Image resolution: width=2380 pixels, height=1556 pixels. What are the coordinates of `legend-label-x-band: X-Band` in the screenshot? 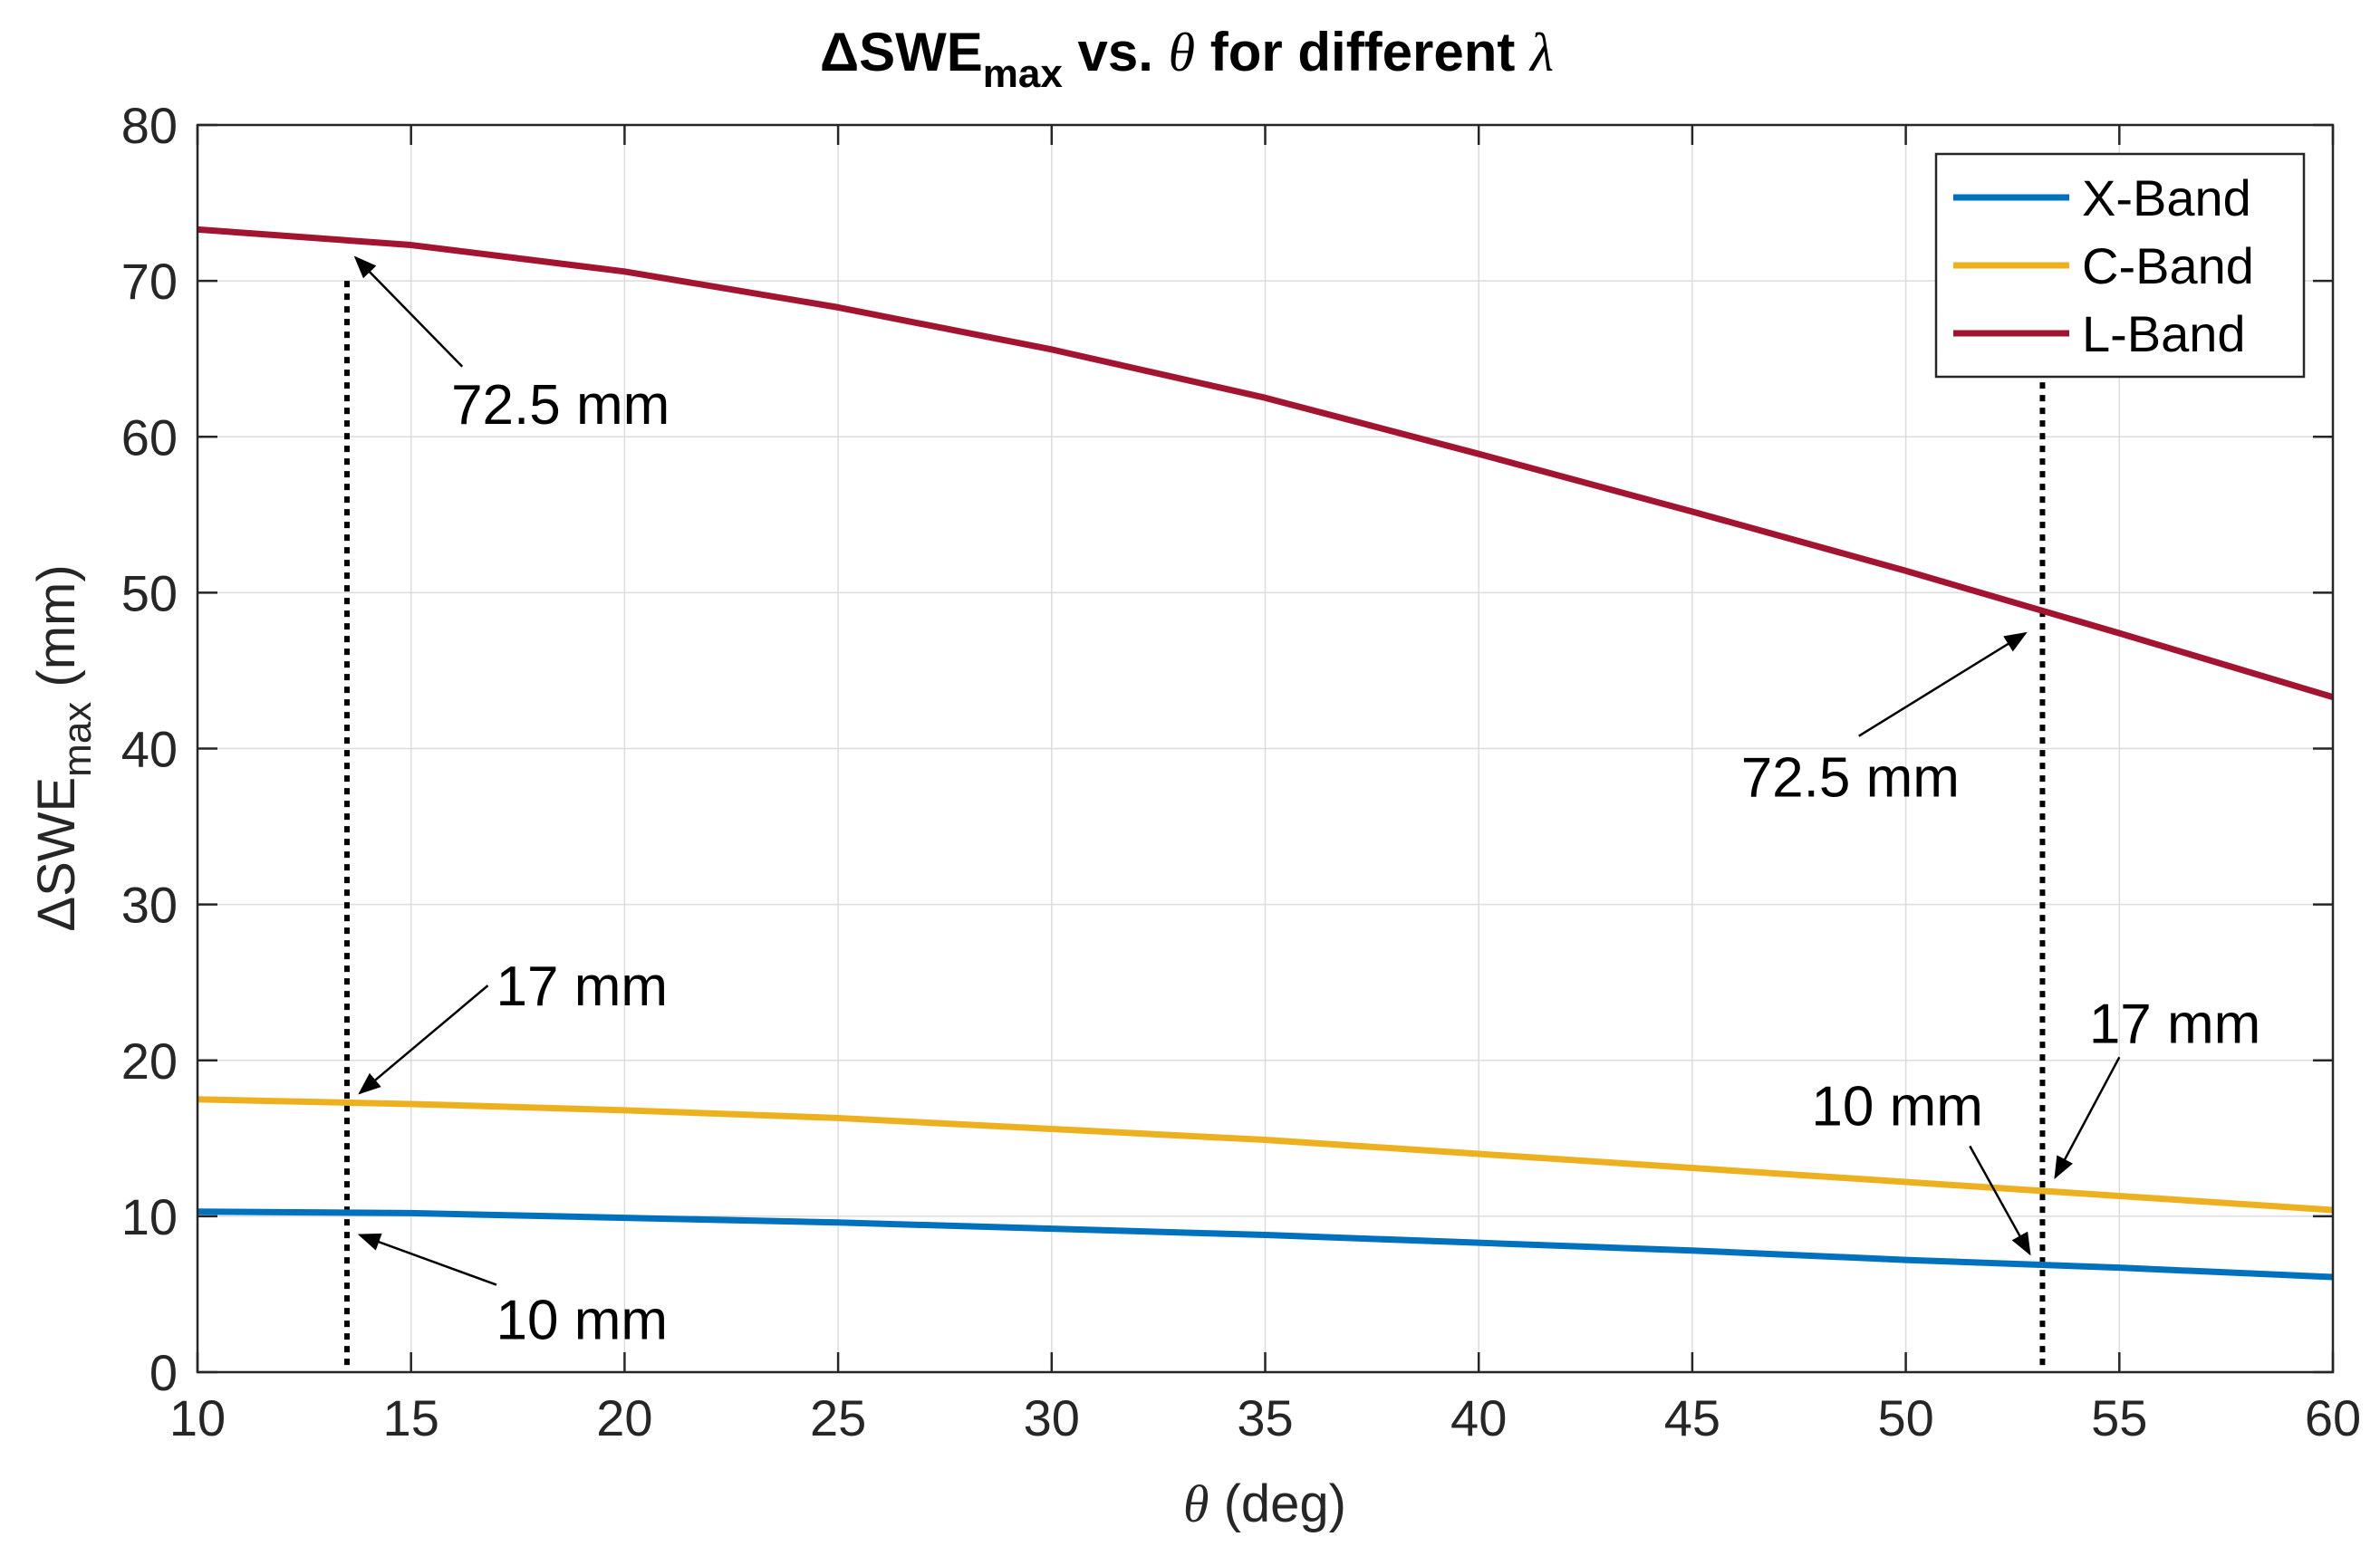 It's located at (2166, 197).